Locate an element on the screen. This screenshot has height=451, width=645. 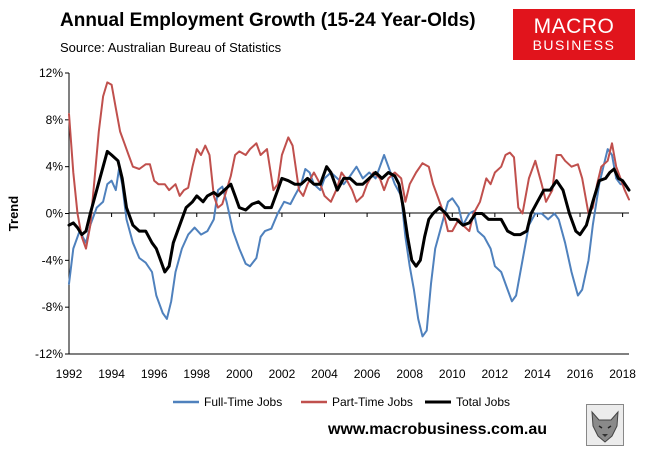
x-tick-label: 1994 is located at coordinates (111, 374).